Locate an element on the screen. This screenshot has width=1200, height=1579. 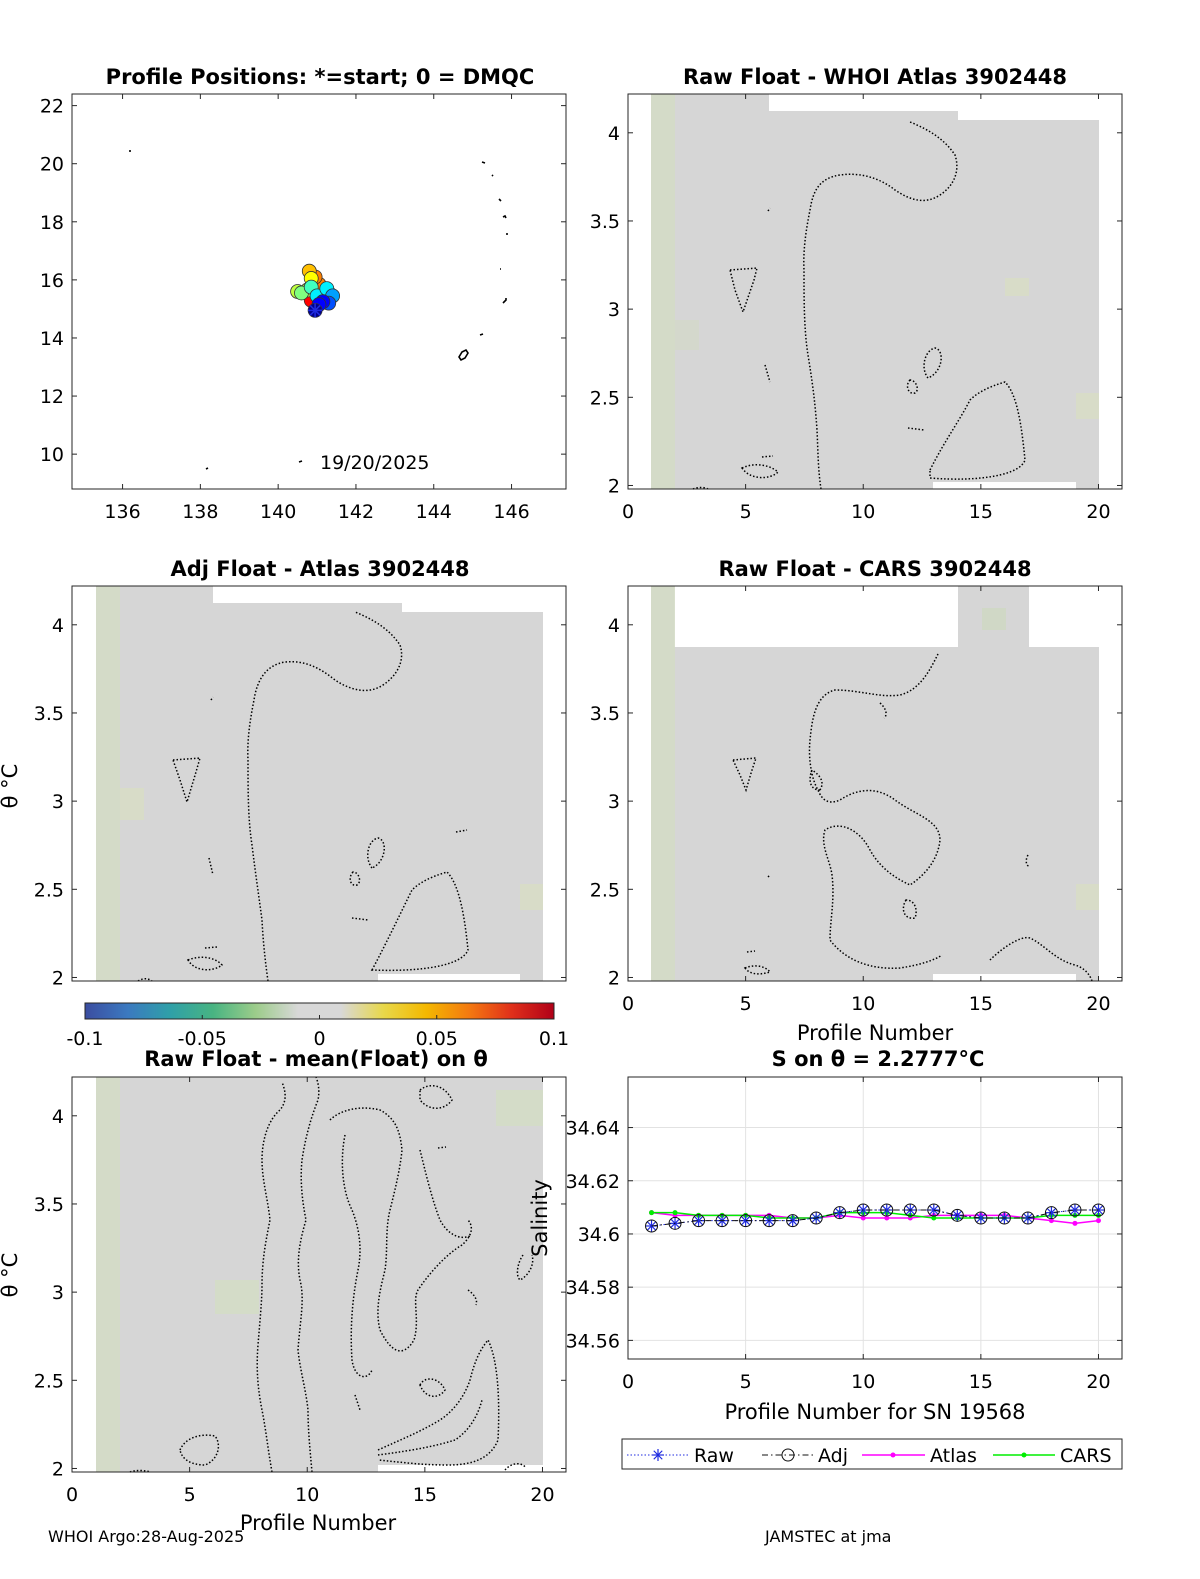
salinity-ytick-label: 34.6 is located at coordinates (599, 1235).